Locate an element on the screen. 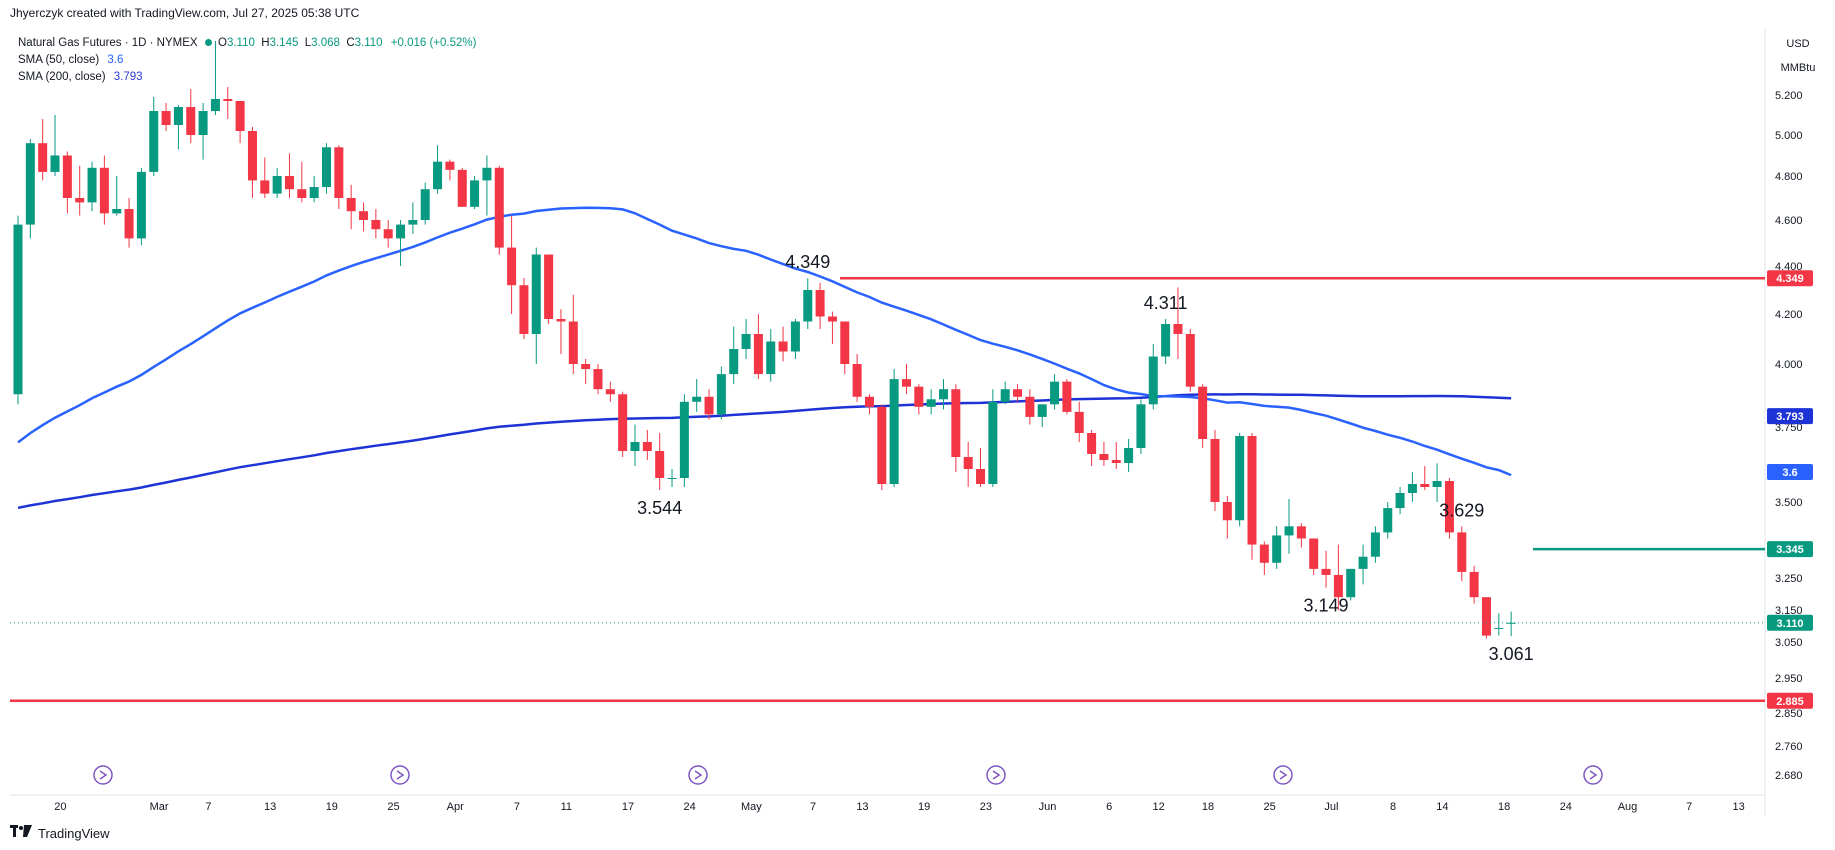 This screenshot has height=850, width=1835. price-annotation: 3.629 is located at coordinates (1461, 510).